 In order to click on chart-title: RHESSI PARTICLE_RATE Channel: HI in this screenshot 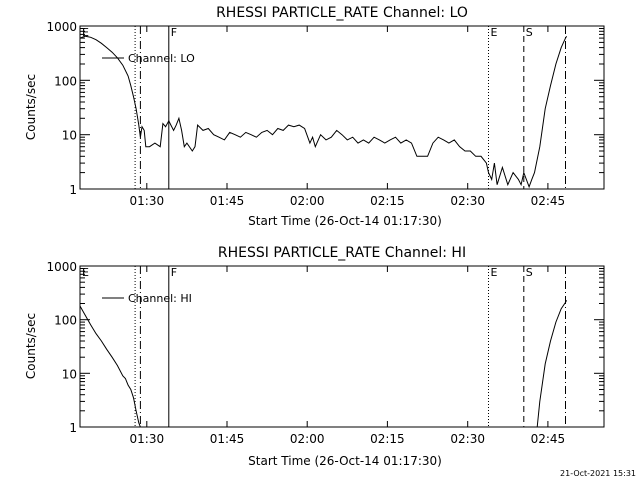, I will do `click(342, 253)`.